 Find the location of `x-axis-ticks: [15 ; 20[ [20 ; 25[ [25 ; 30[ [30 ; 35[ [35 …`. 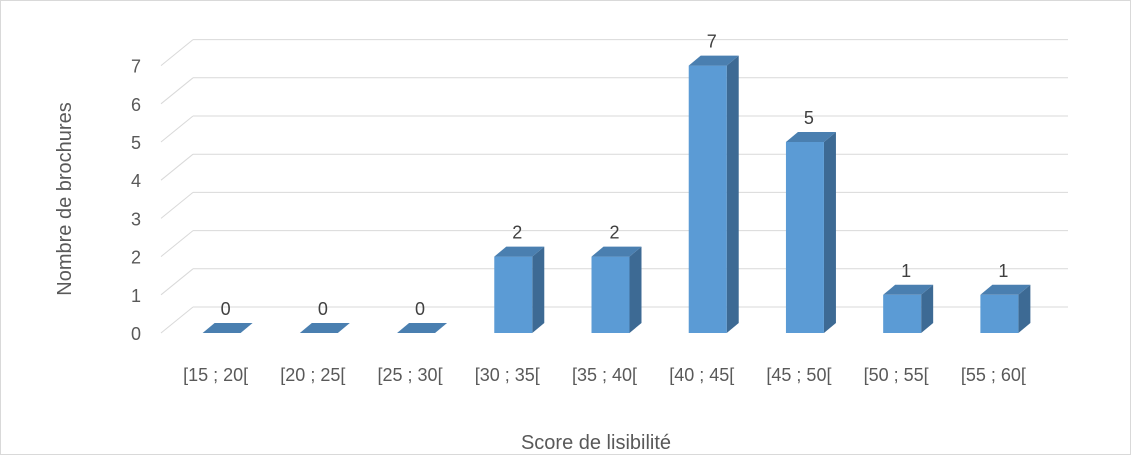

x-axis-ticks: [15 ; 20[ [20 ; 25[ [25 ; 30[ [30 ; 35[ [35 … is located at coordinates (604, 375).